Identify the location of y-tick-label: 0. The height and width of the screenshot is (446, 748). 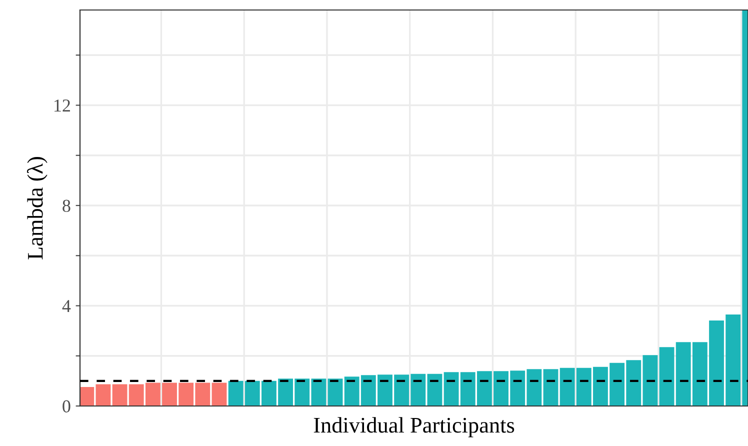
(66, 406).